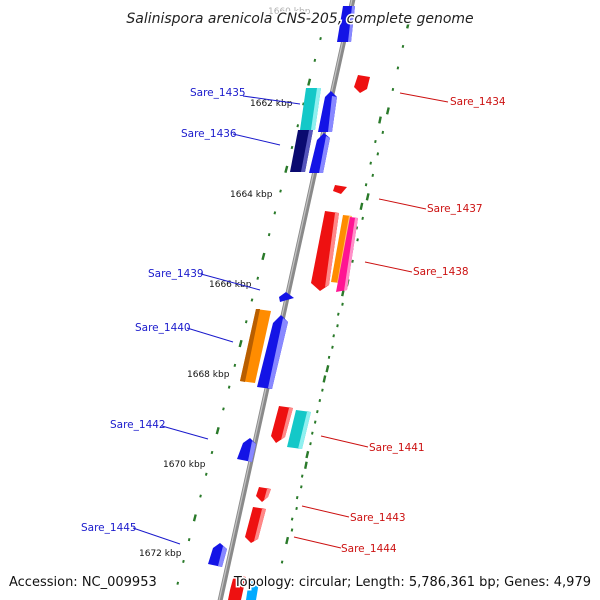  Describe the element at coordinates (289, 12) in the screenshot. I see `tick-label-1660: 1660 kbp` at that location.